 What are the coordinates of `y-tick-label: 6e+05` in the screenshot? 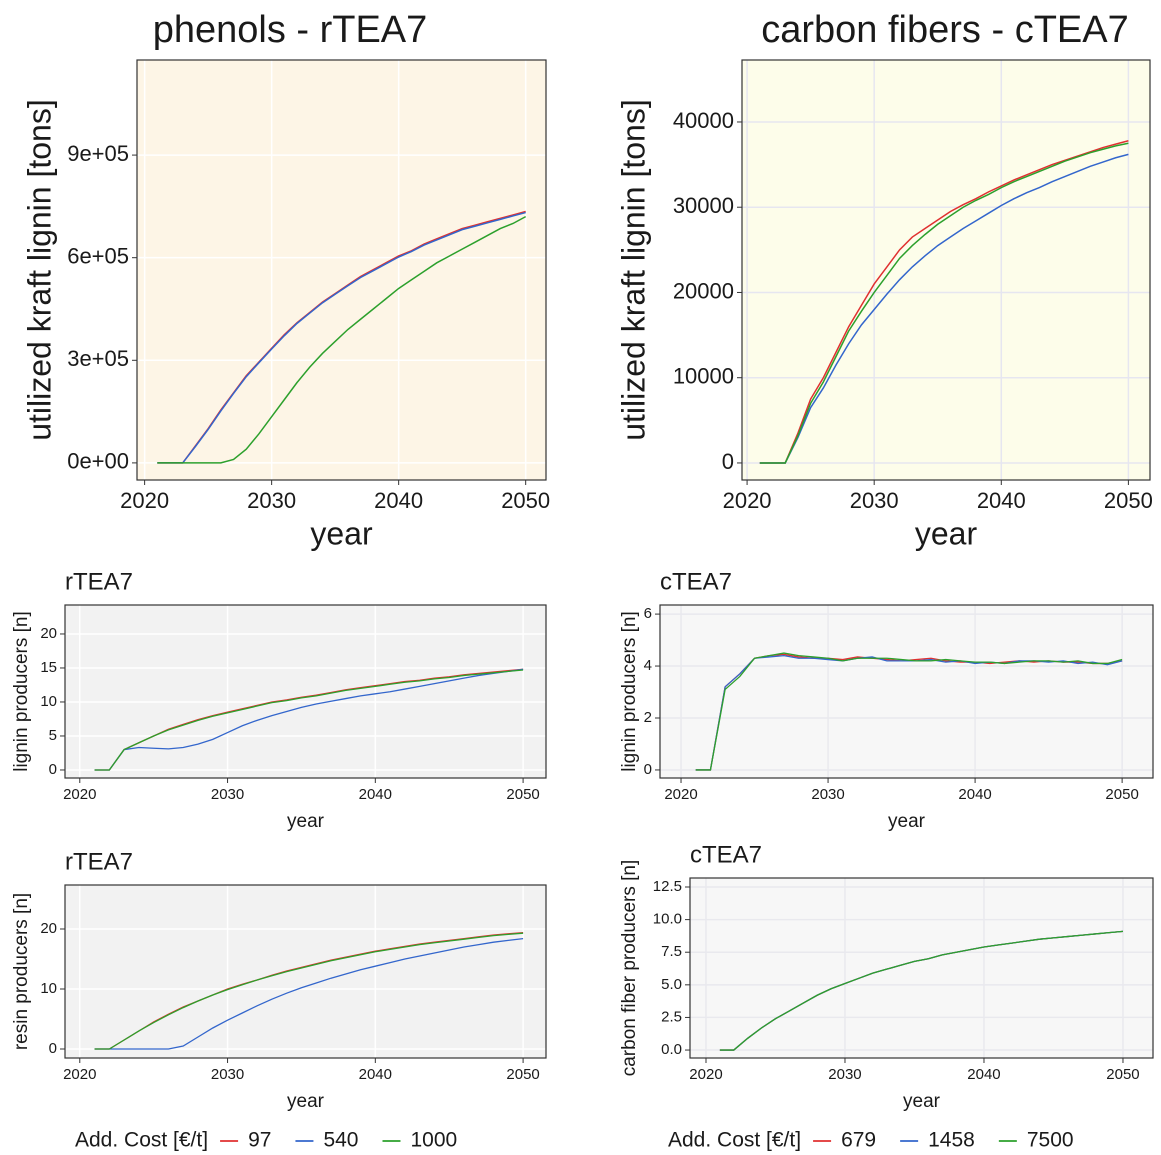 It's located at (98, 255).